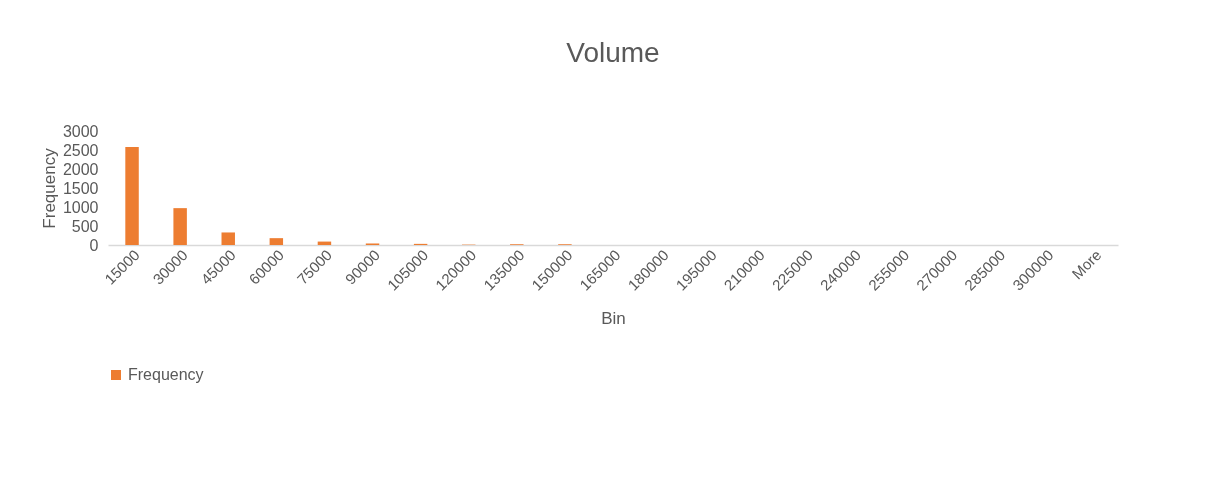  I want to click on x-axis-title: Bin, so click(613, 319).